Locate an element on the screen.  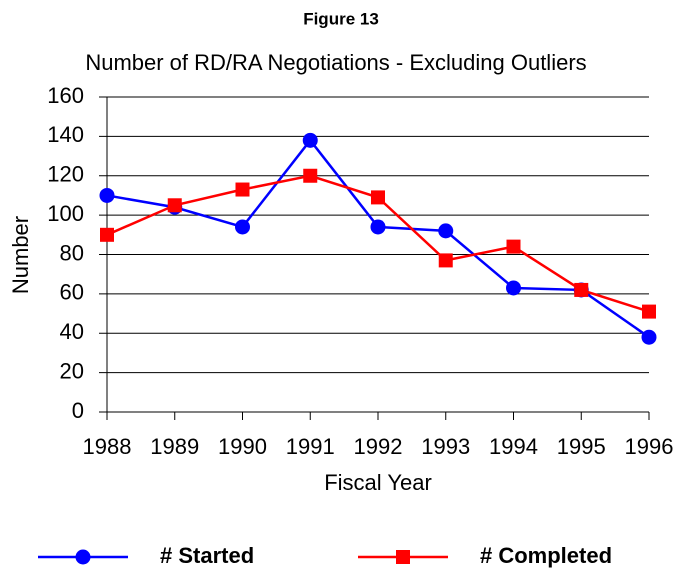
y-tick-label: 120 is located at coordinates (65, 174).